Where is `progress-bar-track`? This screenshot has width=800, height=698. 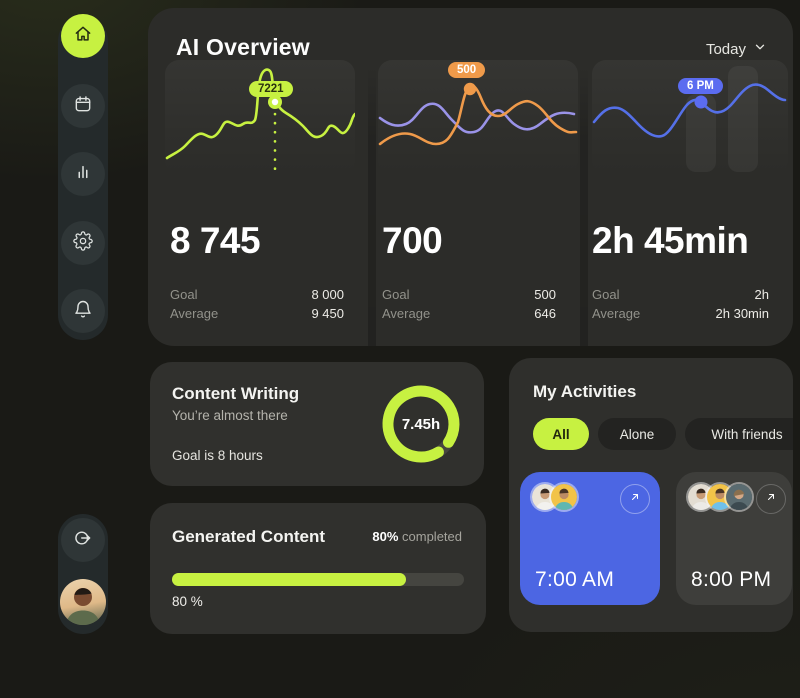
progress-bar-track is located at coordinates (318, 579).